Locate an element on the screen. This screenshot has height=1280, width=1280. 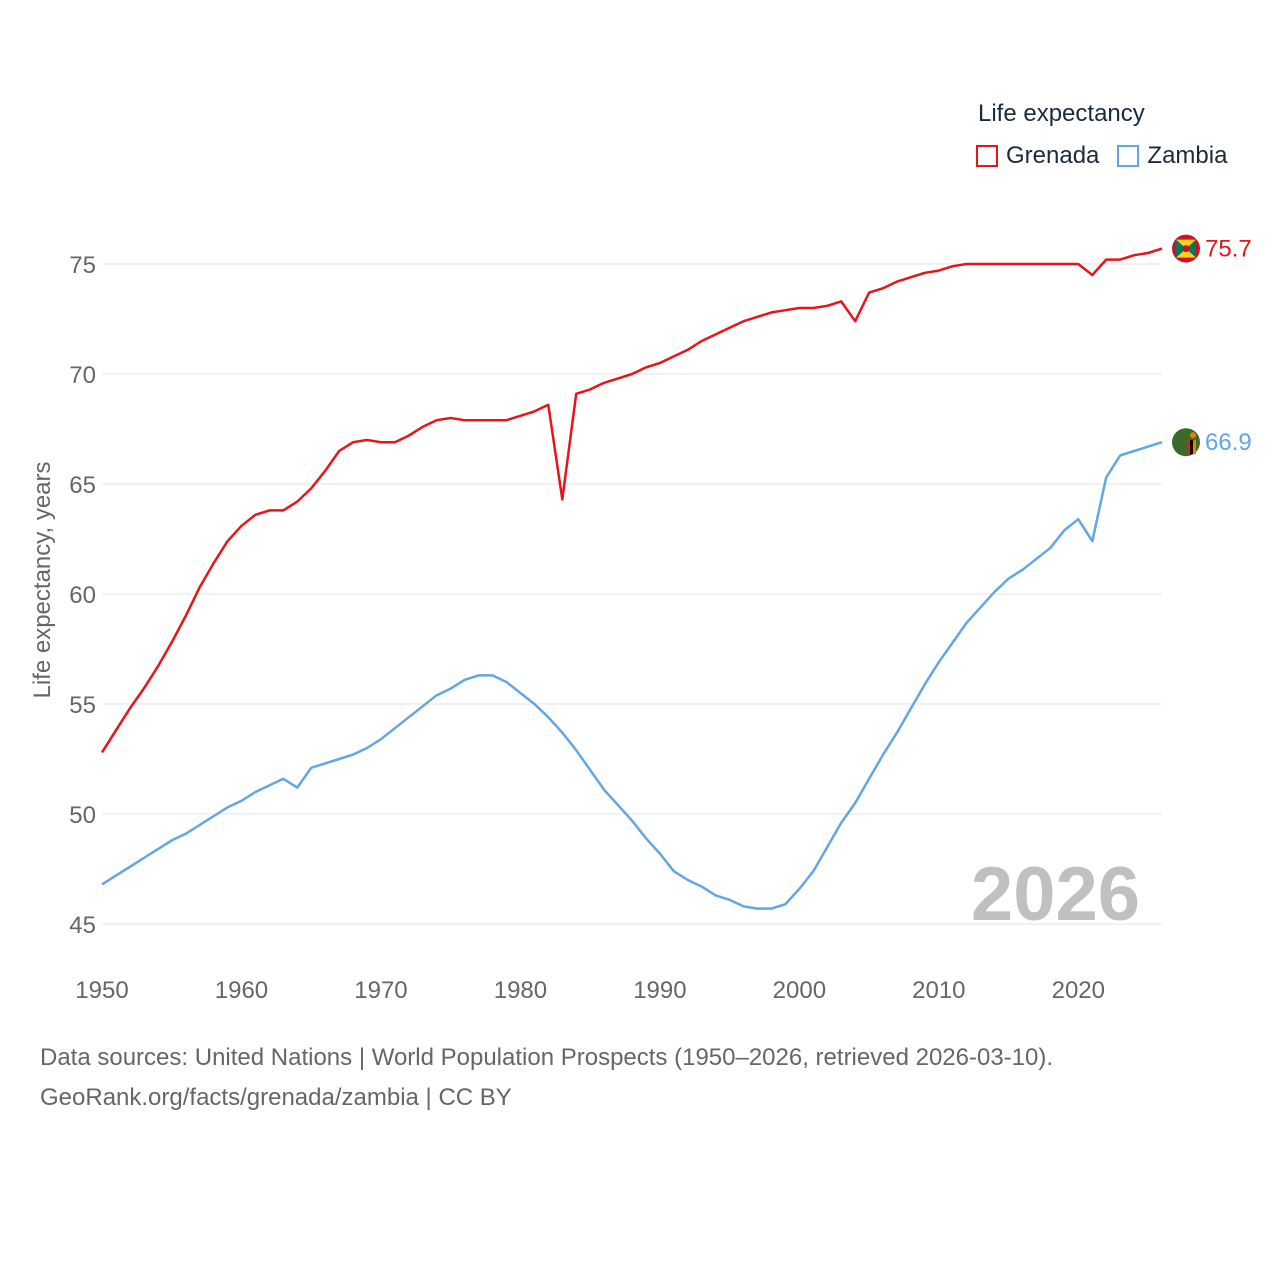
y-tick-label: 75 is located at coordinates (82, 265).